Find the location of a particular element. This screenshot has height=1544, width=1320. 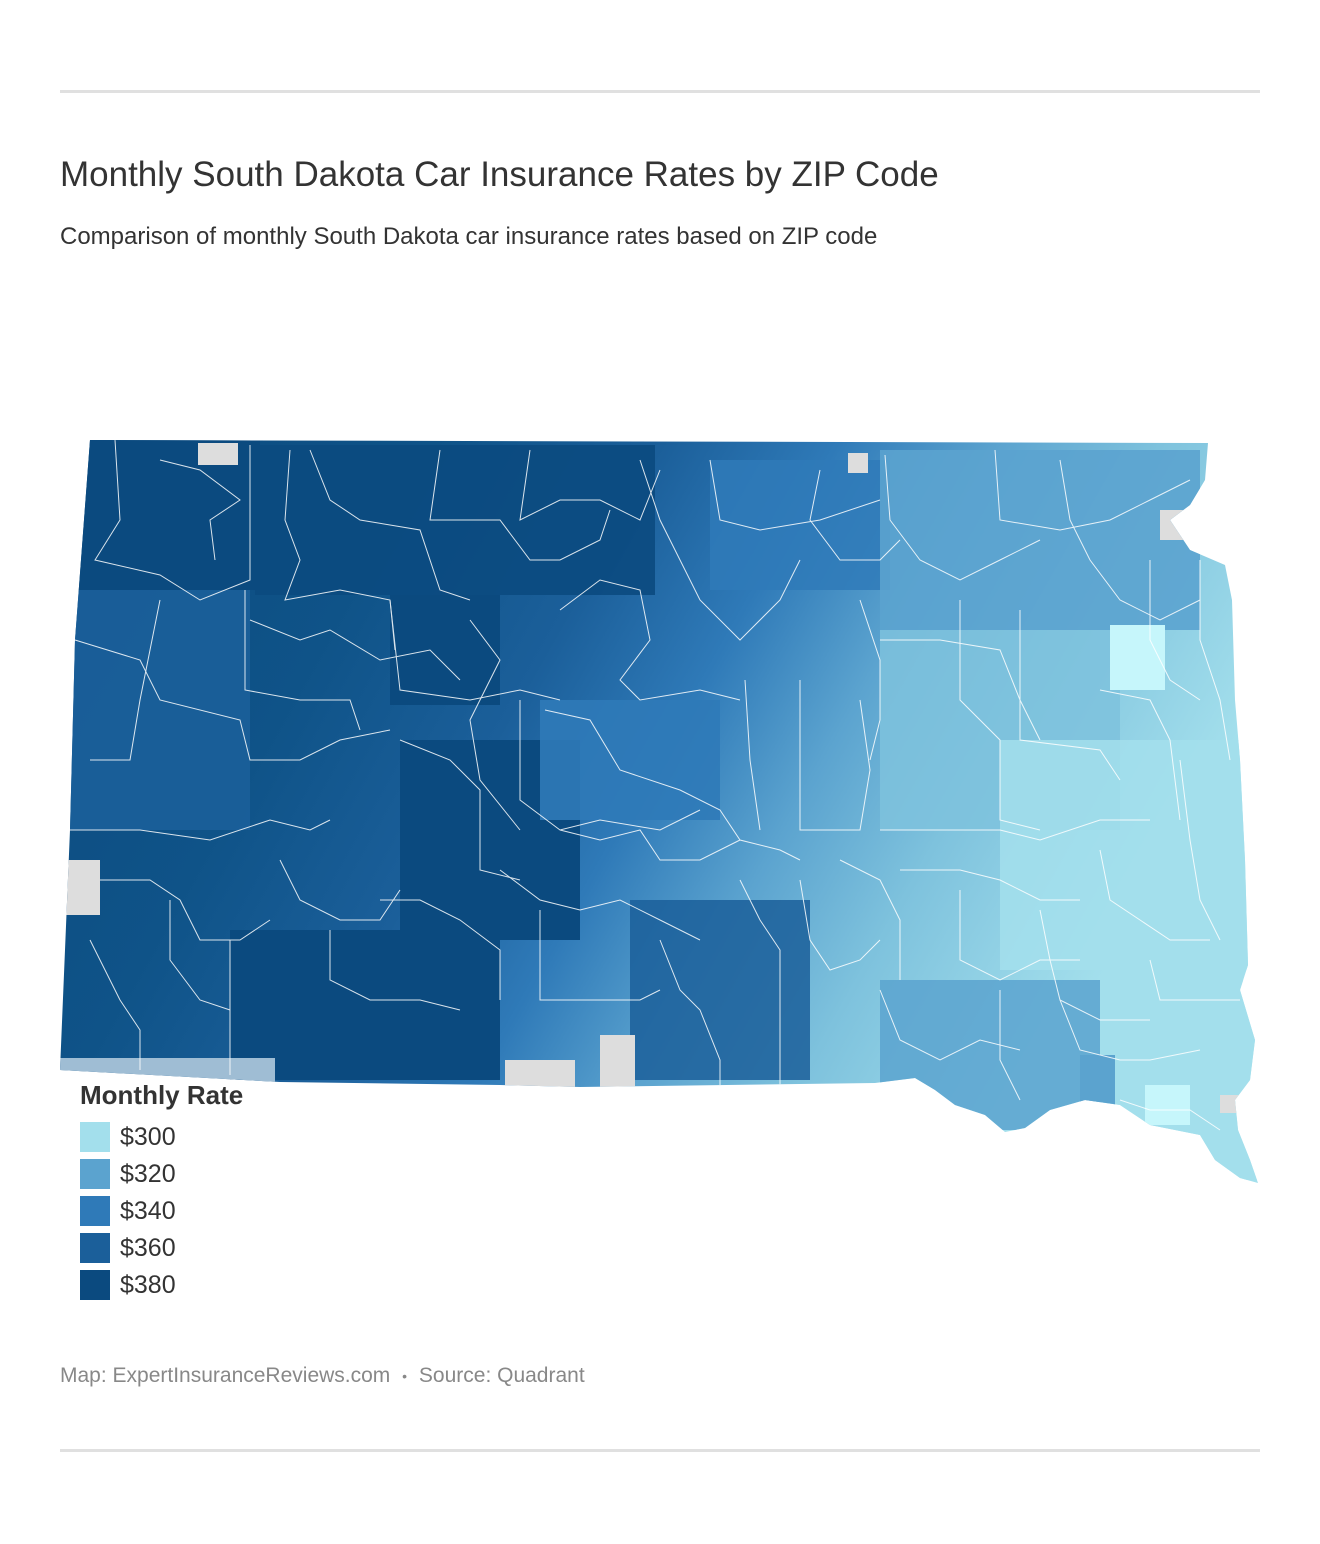

map-legend: Monthly Rate $300 $320 $340 $360 $380 is located at coordinates (161, 1192).